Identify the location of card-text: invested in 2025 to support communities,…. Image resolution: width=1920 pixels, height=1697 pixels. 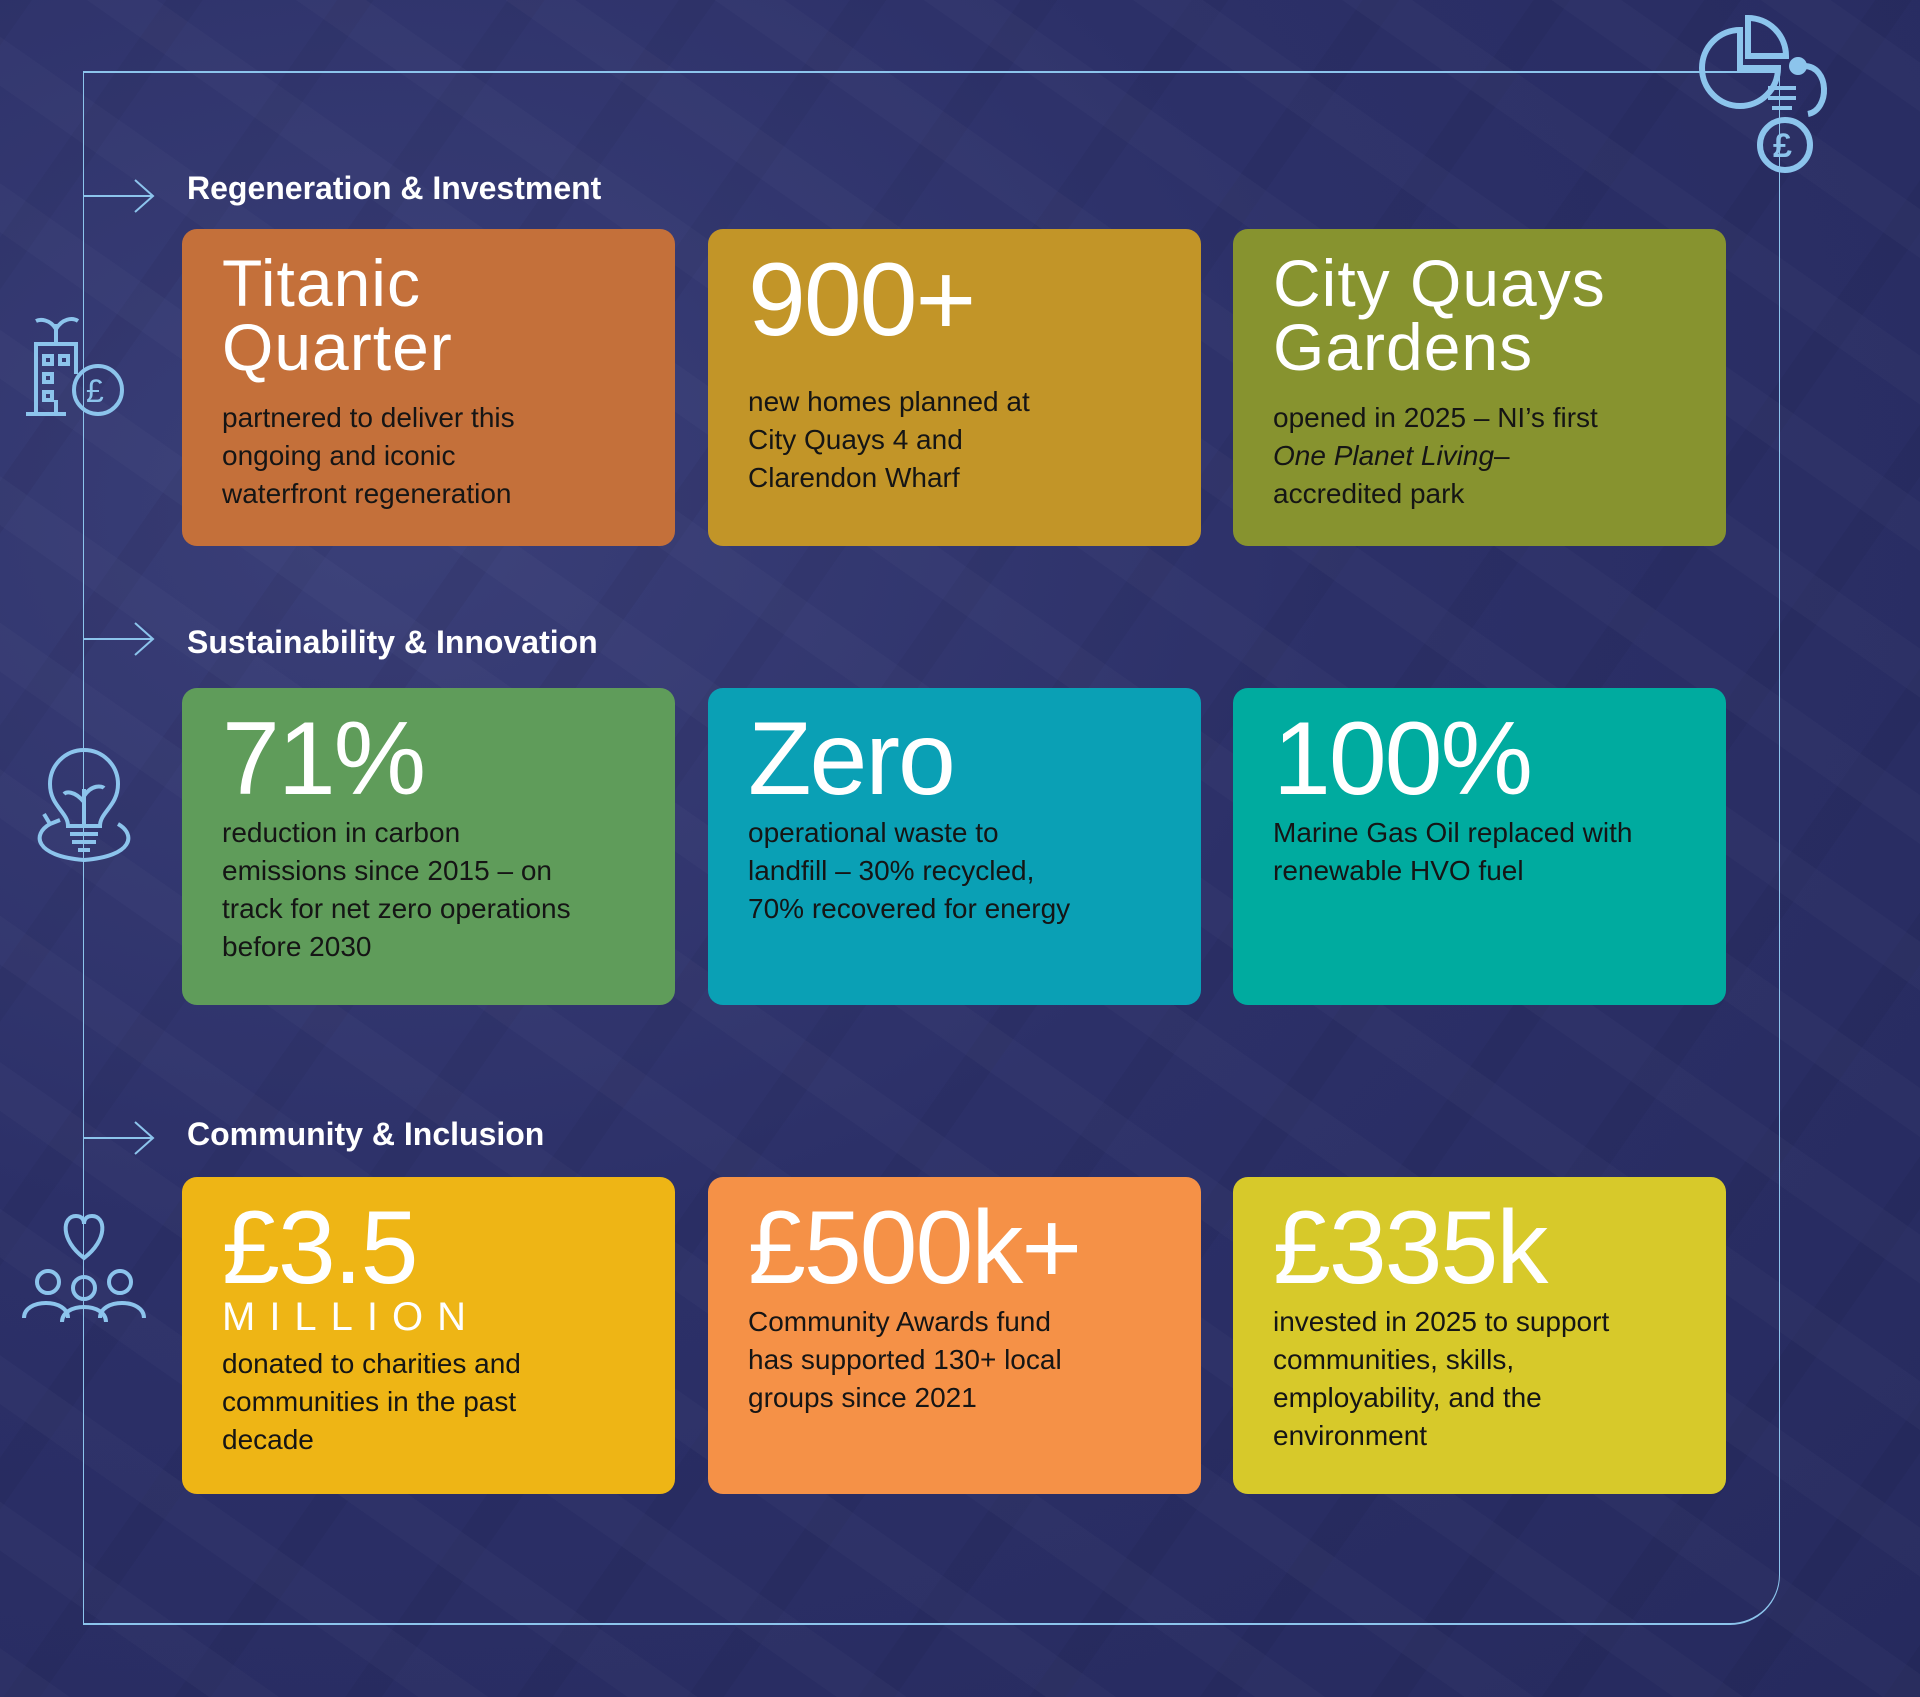
(1441, 1378).